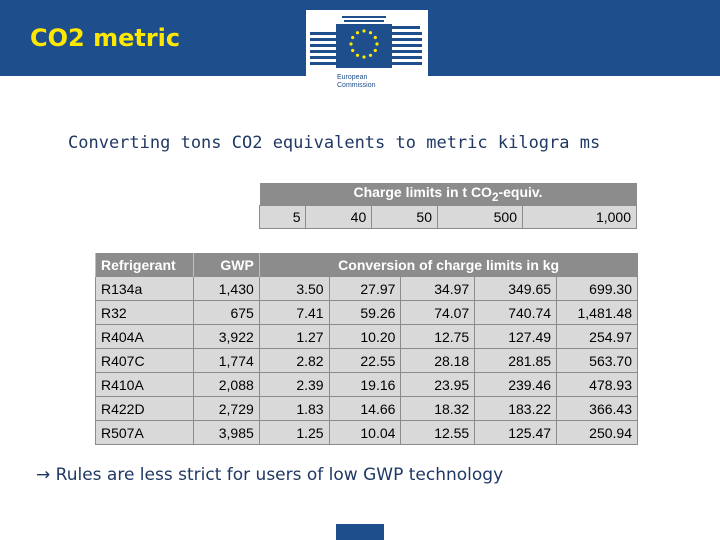  Describe the element at coordinates (294, 288) in the screenshot. I see `conversion-value-cell: 3.50` at that location.